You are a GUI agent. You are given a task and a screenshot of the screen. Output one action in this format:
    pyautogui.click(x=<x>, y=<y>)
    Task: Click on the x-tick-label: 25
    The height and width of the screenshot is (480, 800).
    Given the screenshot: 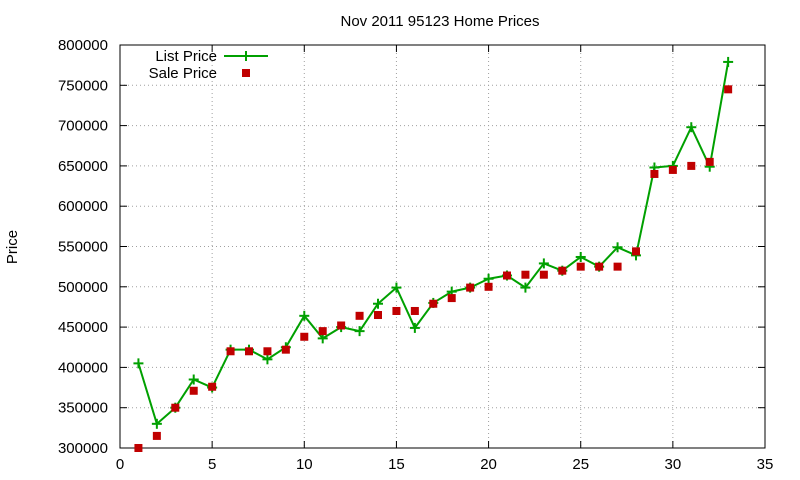 What is the action you would take?
    pyautogui.click(x=580, y=464)
    